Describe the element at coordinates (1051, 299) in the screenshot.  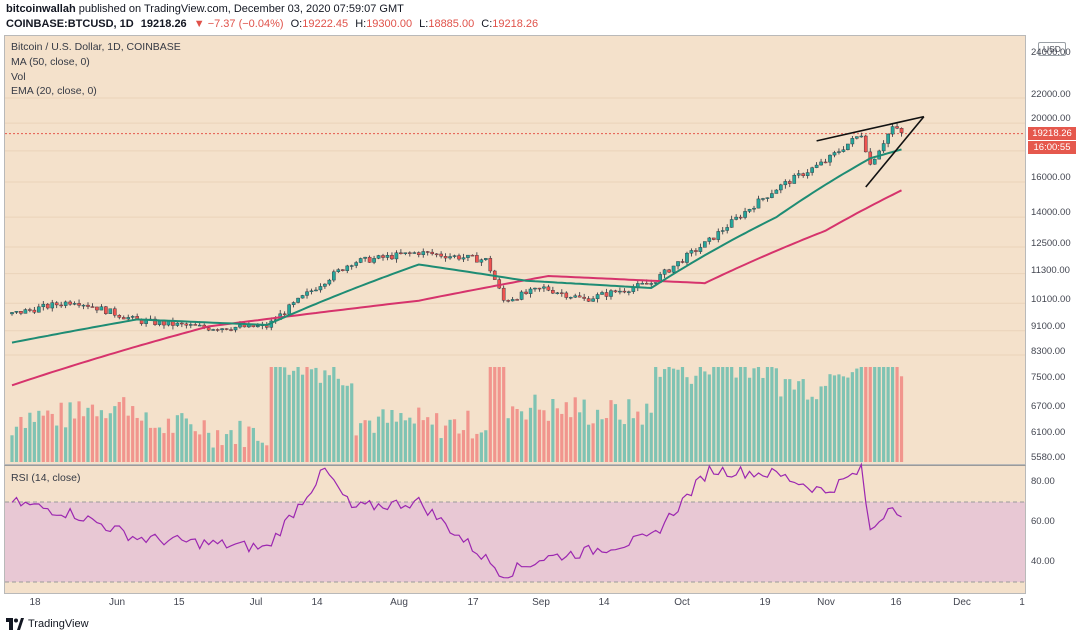
I see `price-axis-label: 10100.00` at that location.